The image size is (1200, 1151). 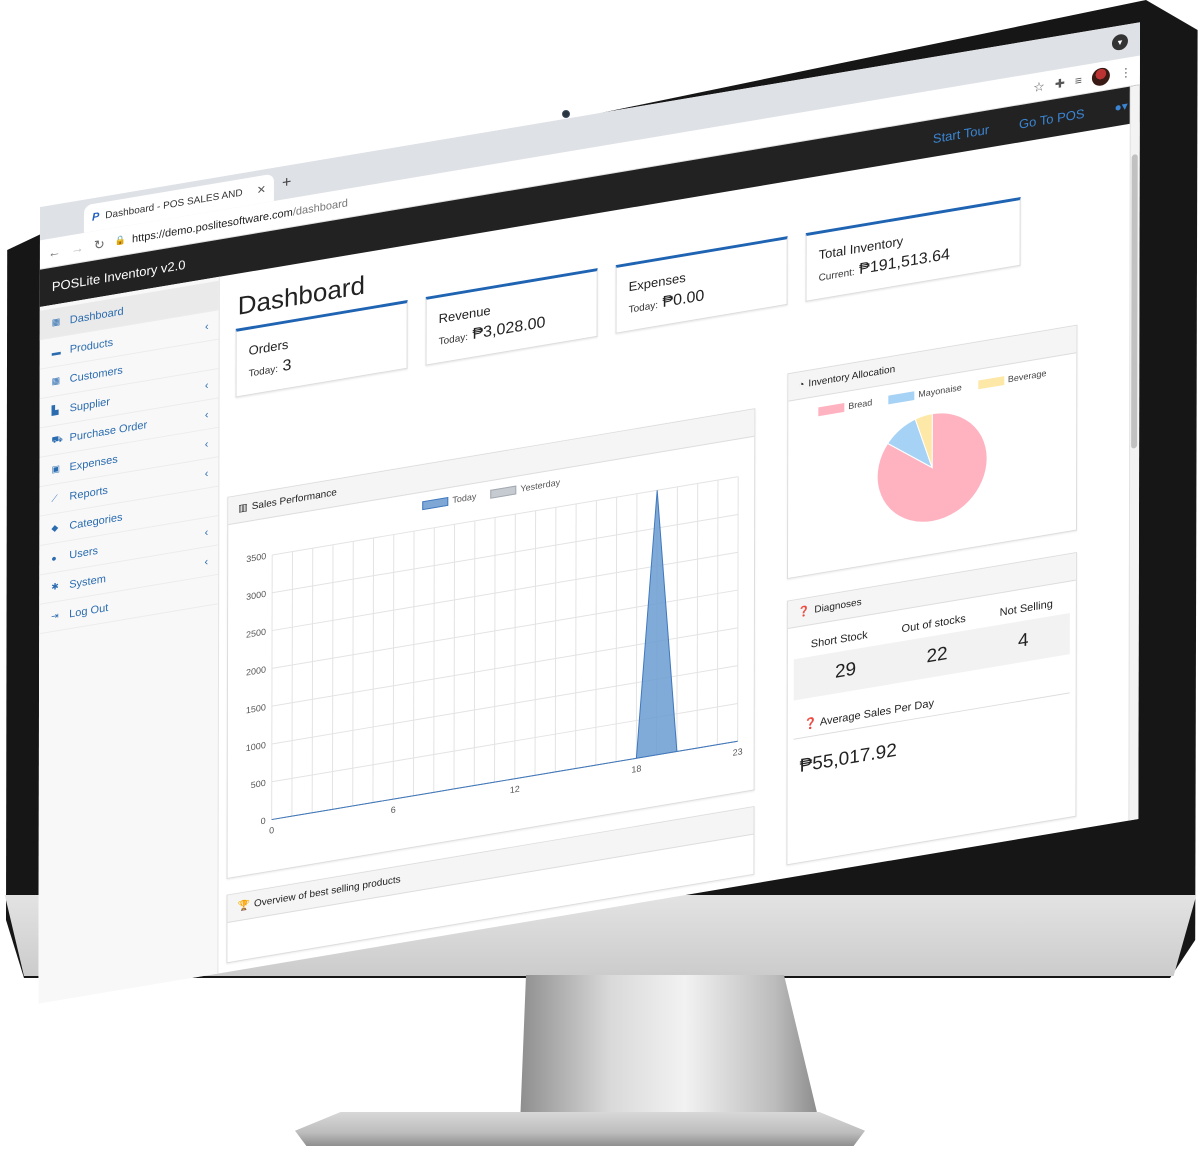 What do you see at coordinates (77, 248) in the screenshot?
I see `forward-icon: →` at bounding box center [77, 248].